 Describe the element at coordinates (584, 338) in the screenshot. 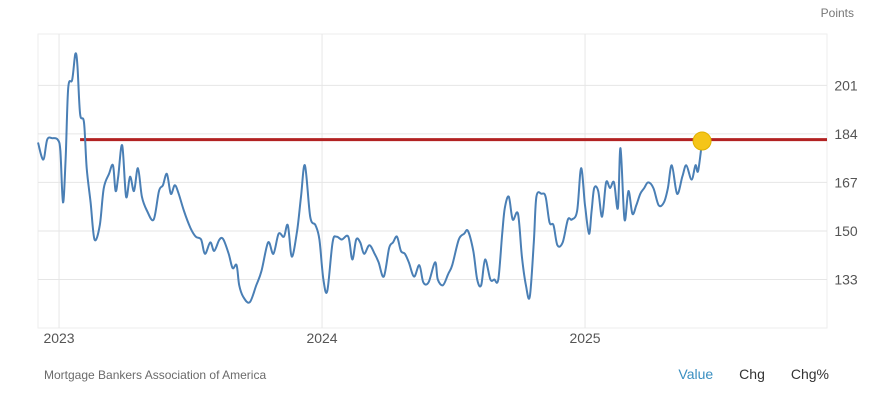

I see `x-tick-label: 2025` at that location.